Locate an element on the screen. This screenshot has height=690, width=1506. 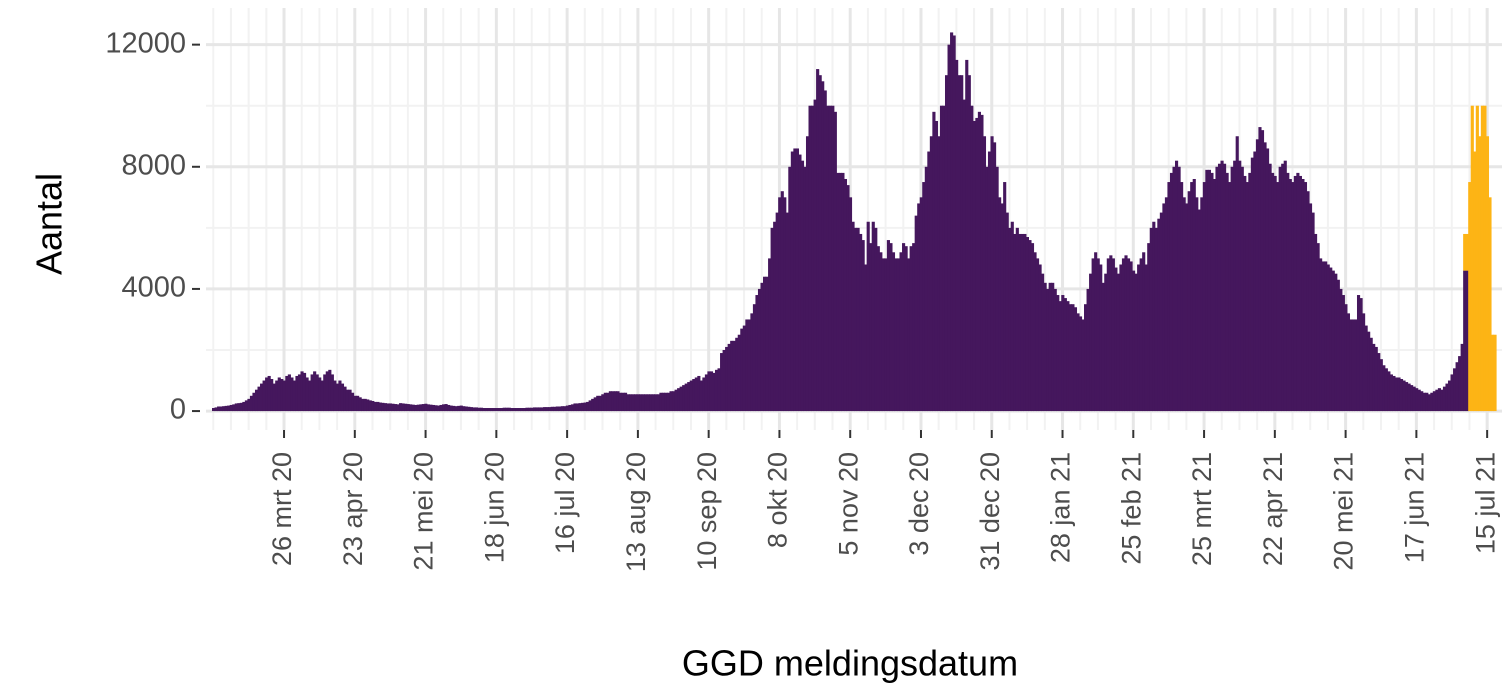
x-tick-label: 21 mei 20 is located at coordinates (424, 511).